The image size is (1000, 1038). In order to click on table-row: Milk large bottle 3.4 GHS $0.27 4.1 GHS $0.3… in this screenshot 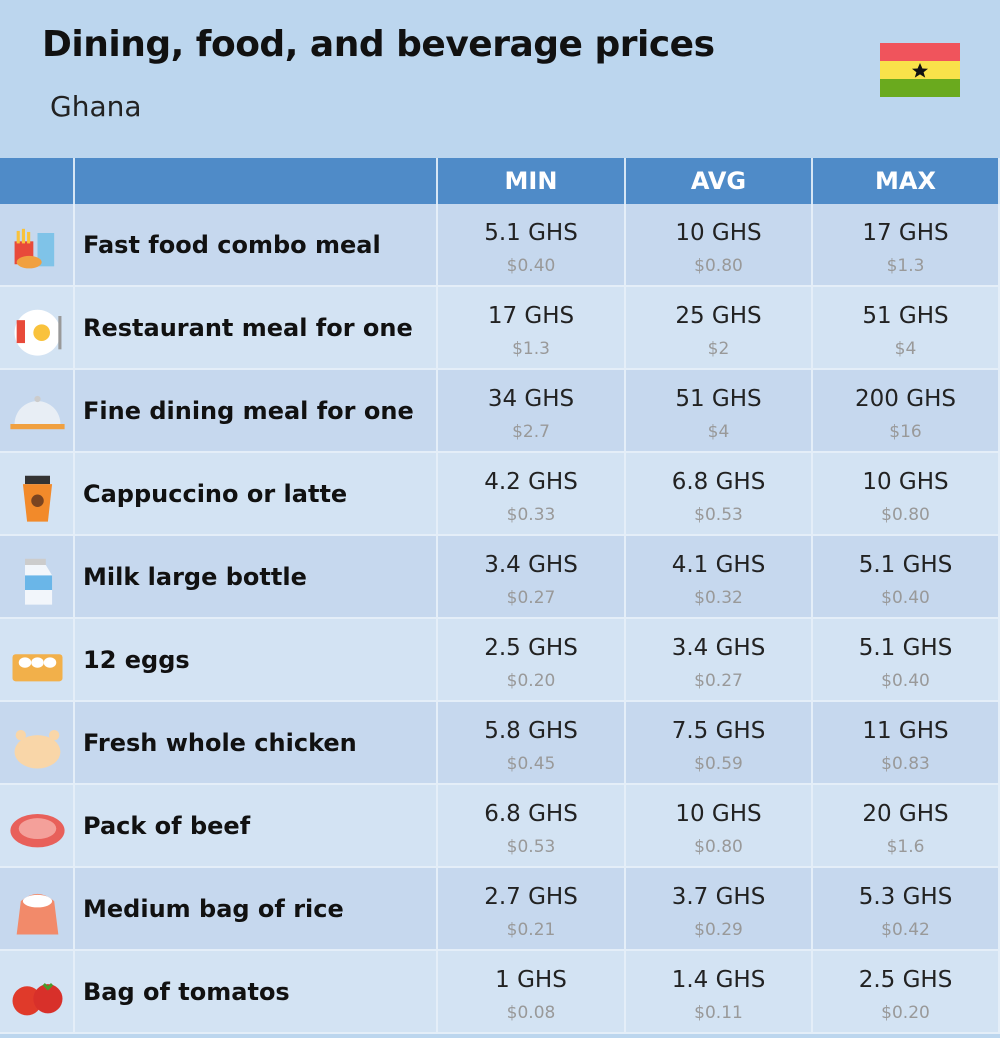, I will do `click(500, 577)`.